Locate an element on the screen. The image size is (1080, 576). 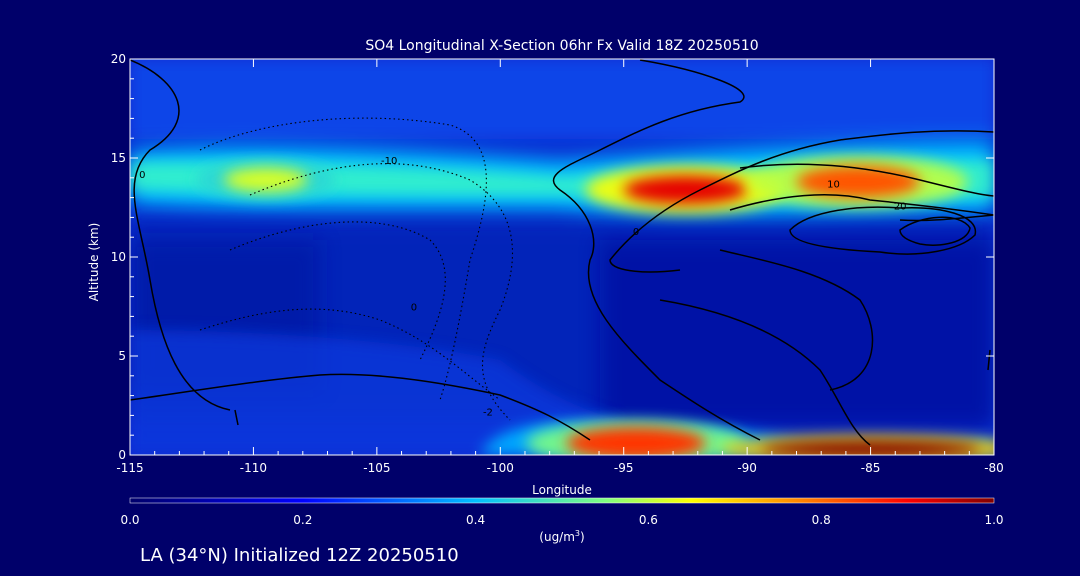
field-mid-east is located at coordinates (797, 335).